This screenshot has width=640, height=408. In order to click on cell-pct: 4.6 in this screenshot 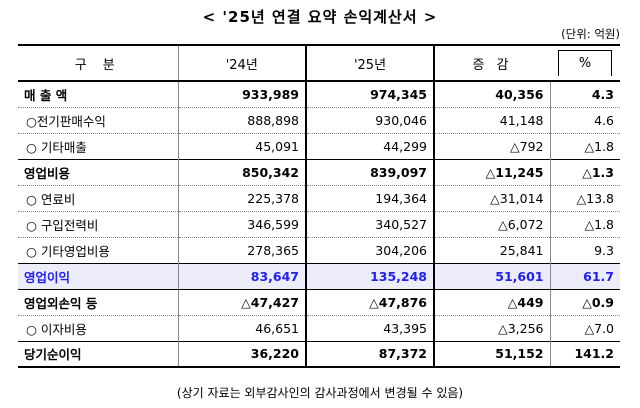, I will do `click(584, 119)`.